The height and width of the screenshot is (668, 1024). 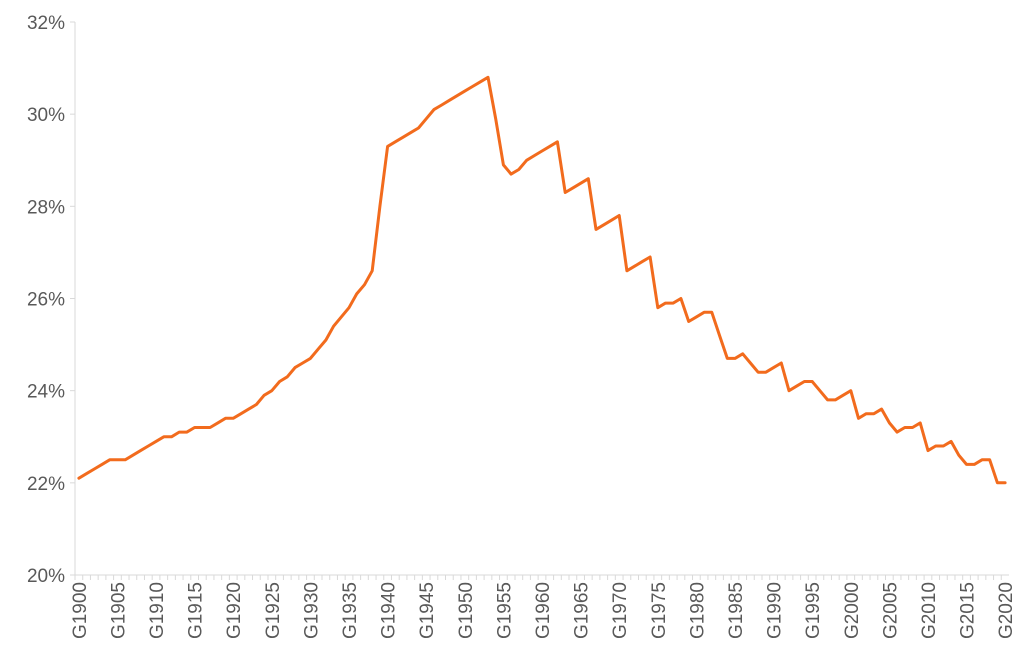 What do you see at coordinates (80, 610) in the screenshot?
I see `x-tick-label: G1900` at bounding box center [80, 610].